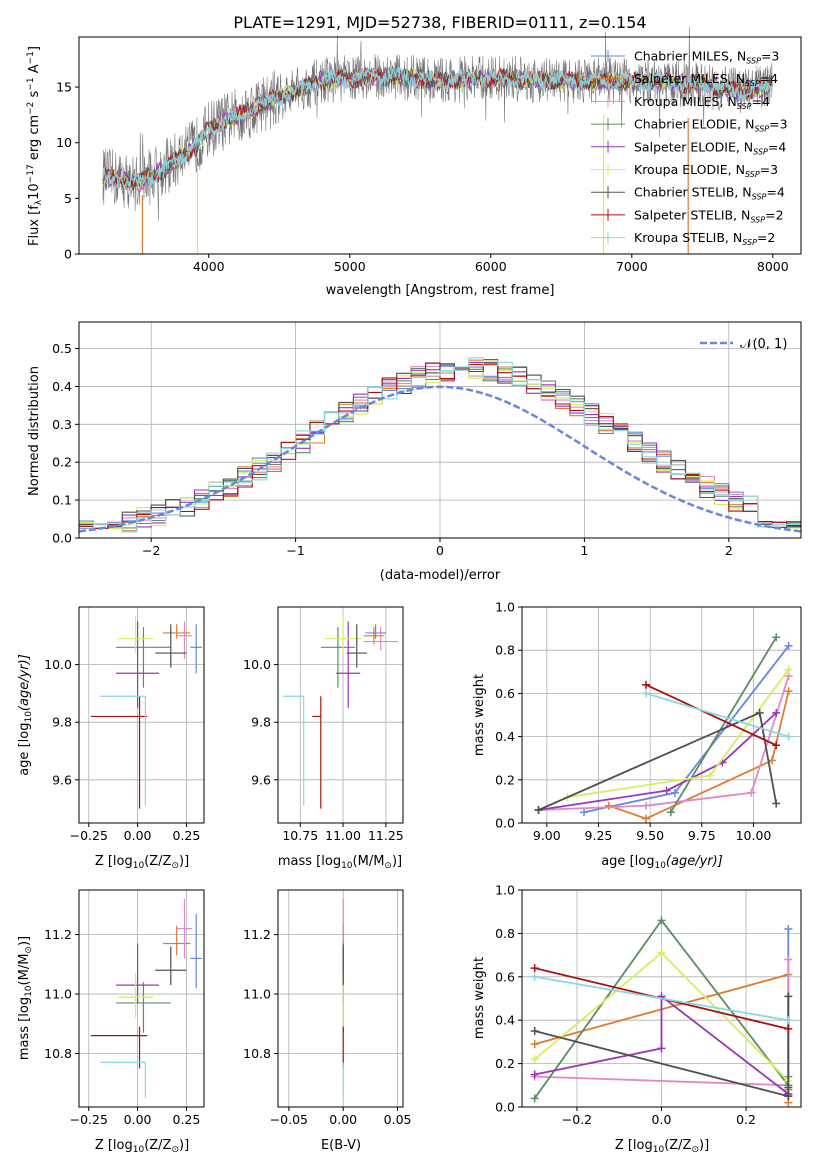 The image size is (819, 1170). Describe the element at coordinates (584, 550) in the screenshot. I see `histogram-xtick-label: 1` at that location.